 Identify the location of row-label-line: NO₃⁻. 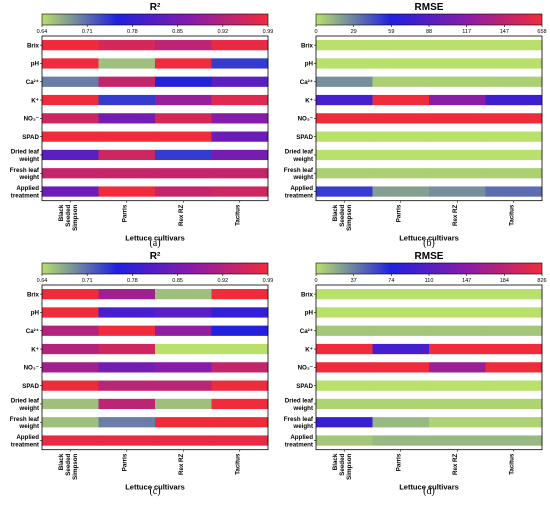
(305, 119).